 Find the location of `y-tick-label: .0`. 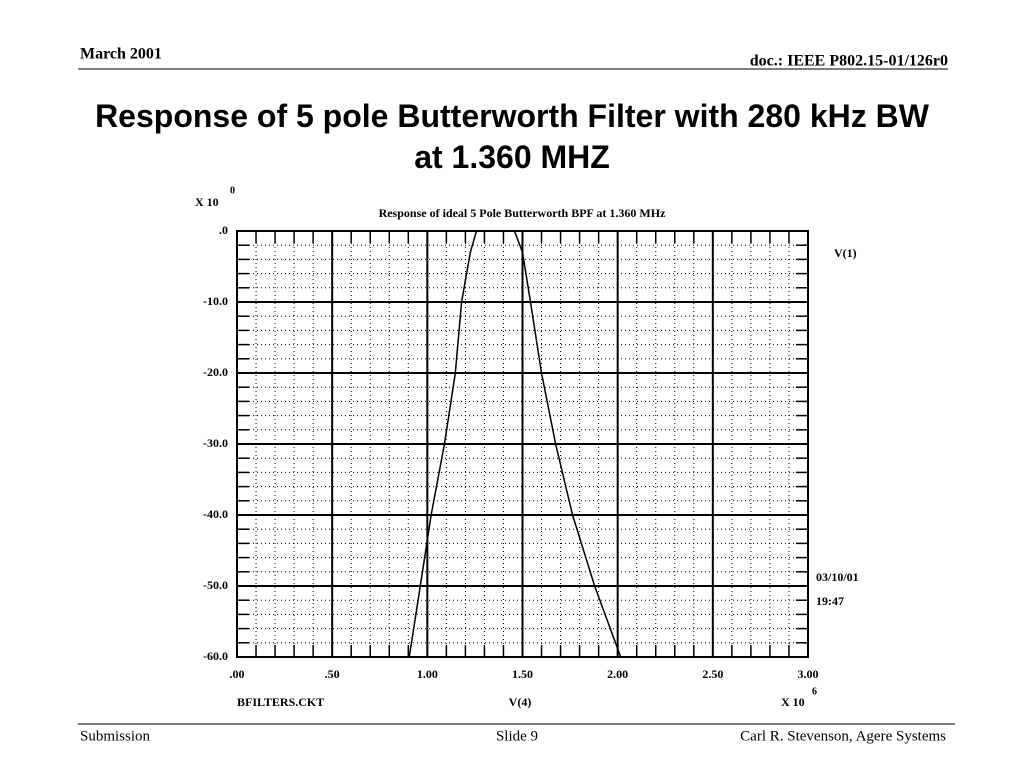

y-tick-label: .0 is located at coordinates (223, 230).